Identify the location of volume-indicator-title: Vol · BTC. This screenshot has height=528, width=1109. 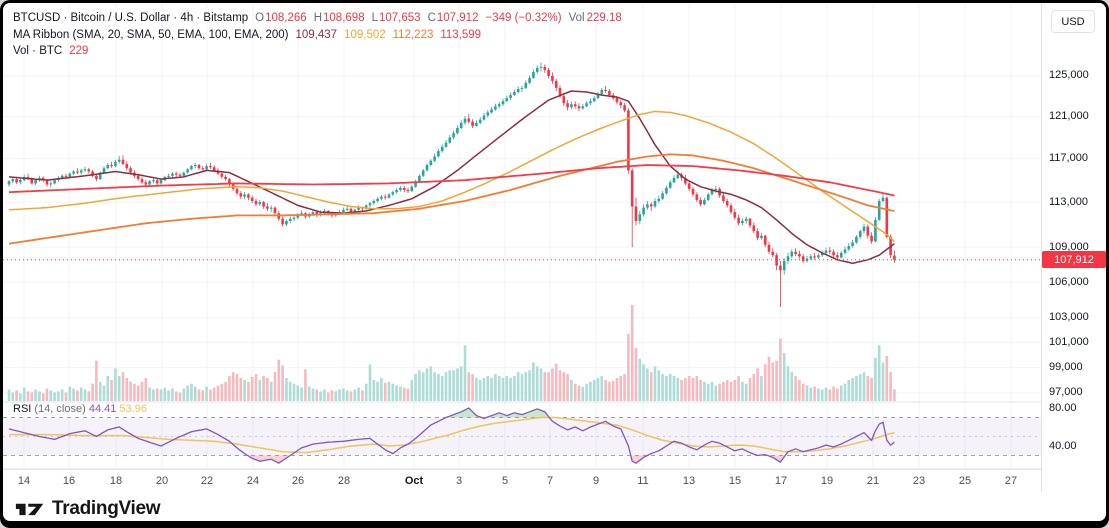
(38, 51).